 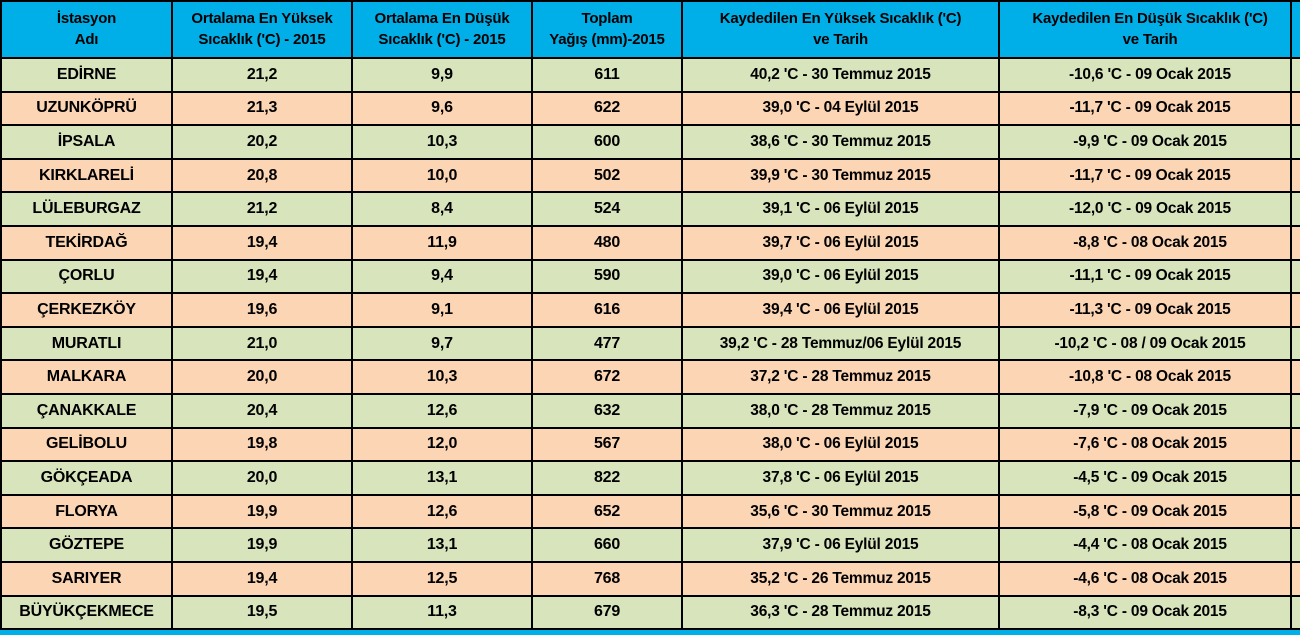 What do you see at coordinates (608, 75) in the screenshot?
I see `cell-precip: 611` at bounding box center [608, 75].